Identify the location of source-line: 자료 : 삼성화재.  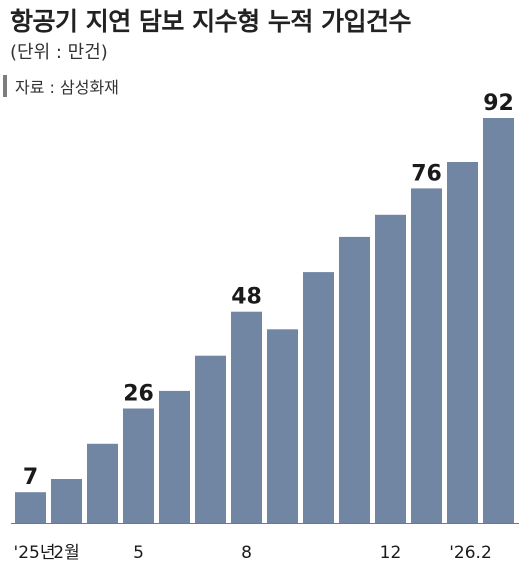
(61, 86).